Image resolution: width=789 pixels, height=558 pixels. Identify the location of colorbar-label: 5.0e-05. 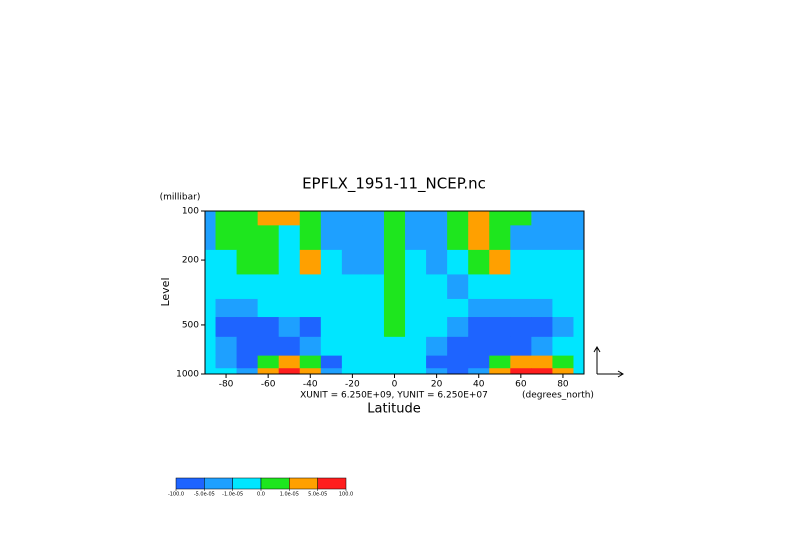
(317, 495).